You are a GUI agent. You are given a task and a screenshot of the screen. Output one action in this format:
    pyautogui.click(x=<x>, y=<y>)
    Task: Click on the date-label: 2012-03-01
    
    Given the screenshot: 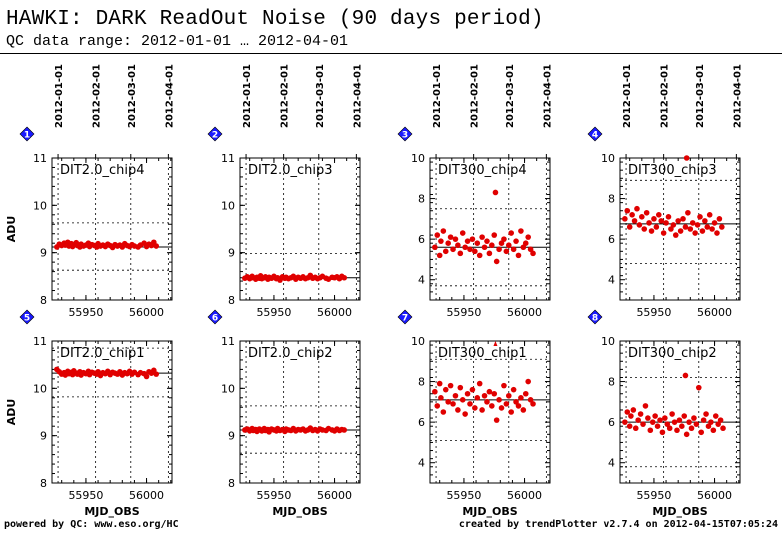 What is the action you would take?
    pyautogui.click(x=700, y=96)
    